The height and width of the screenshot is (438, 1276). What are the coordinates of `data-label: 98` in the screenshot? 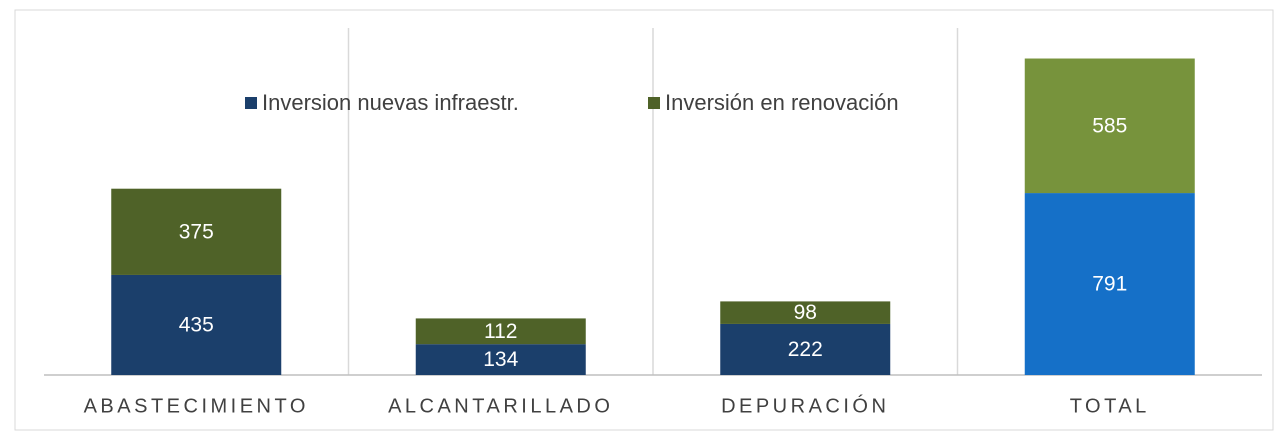 It's located at (805, 312).